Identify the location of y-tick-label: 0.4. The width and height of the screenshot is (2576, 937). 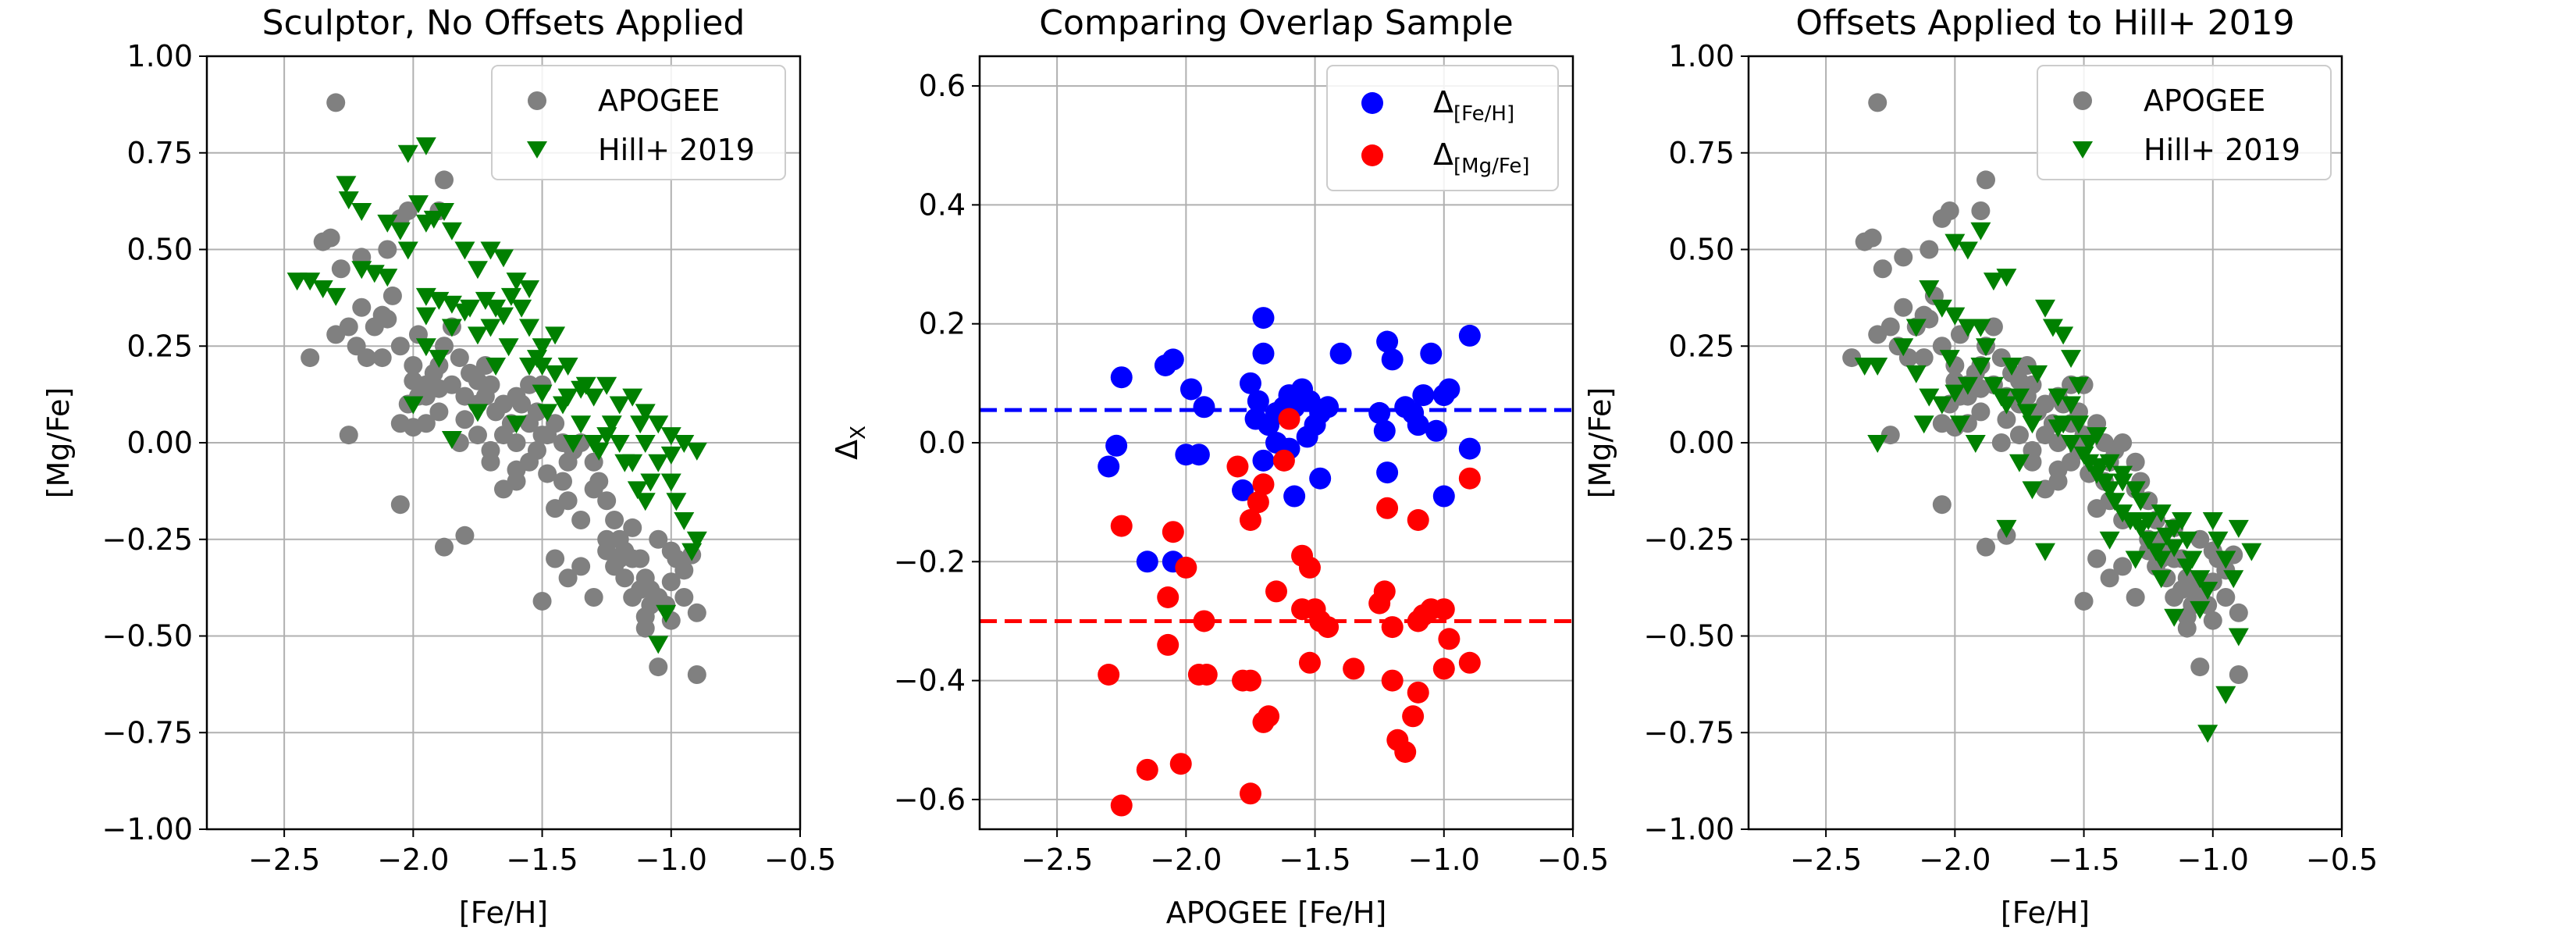
(942, 204).